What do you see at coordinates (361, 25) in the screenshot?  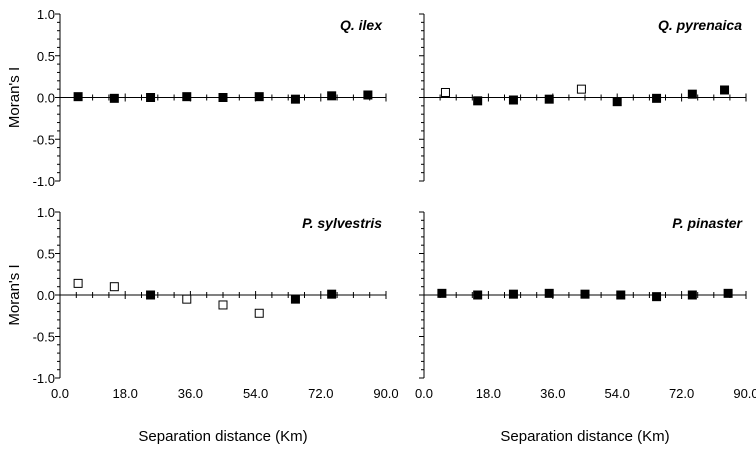 I see `panel-title: Q. ilex` at bounding box center [361, 25].